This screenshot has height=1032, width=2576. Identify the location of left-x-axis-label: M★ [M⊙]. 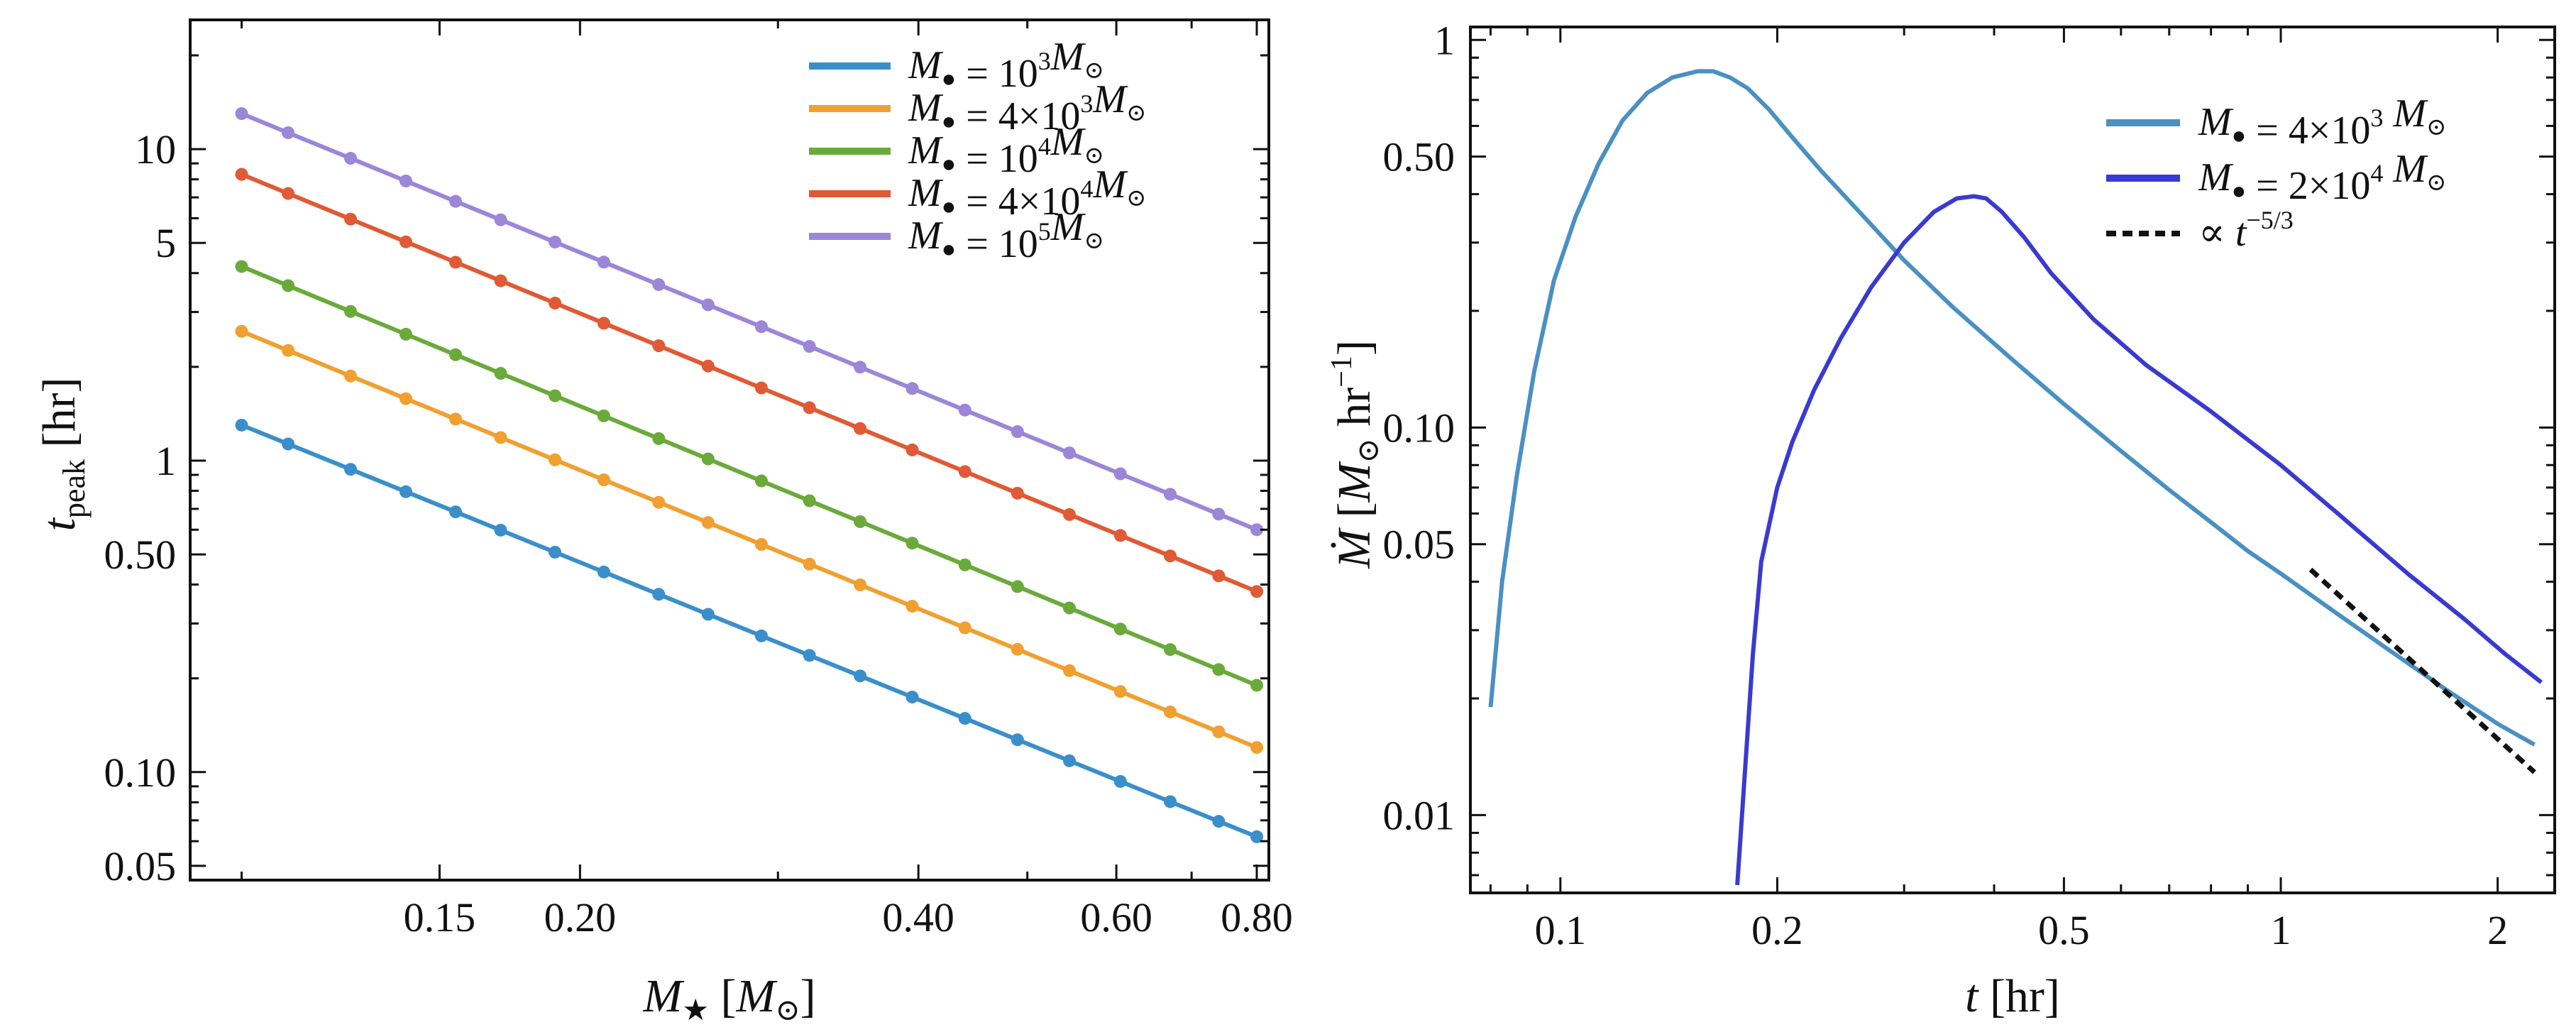
(728, 998).